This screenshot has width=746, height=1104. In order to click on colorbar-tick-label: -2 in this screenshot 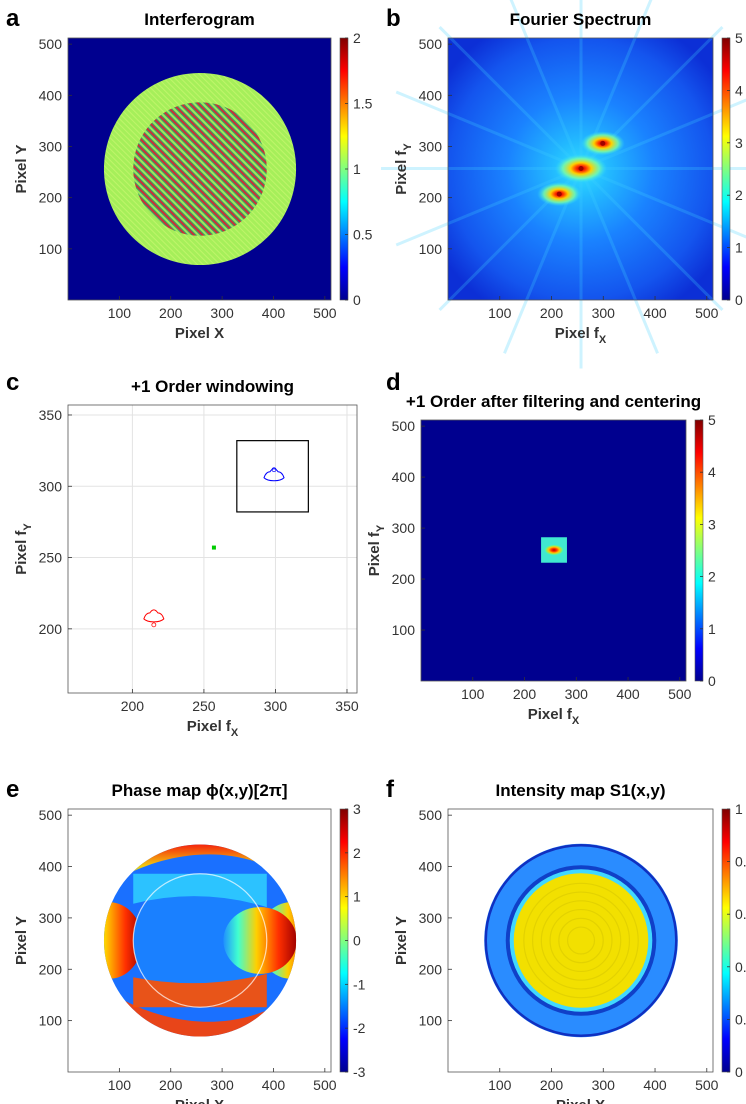, I will do `click(359, 1028)`.